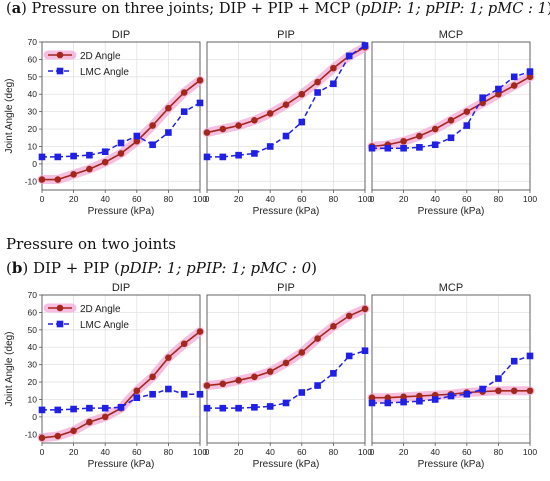 This screenshot has height=481, width=550. What do you see at coordinates (215, 268) in the screenshot?
I see `panel-b-weights: pDIP: 1; pPIP: 1; pMC : 0` at bounding box center [215, 268].